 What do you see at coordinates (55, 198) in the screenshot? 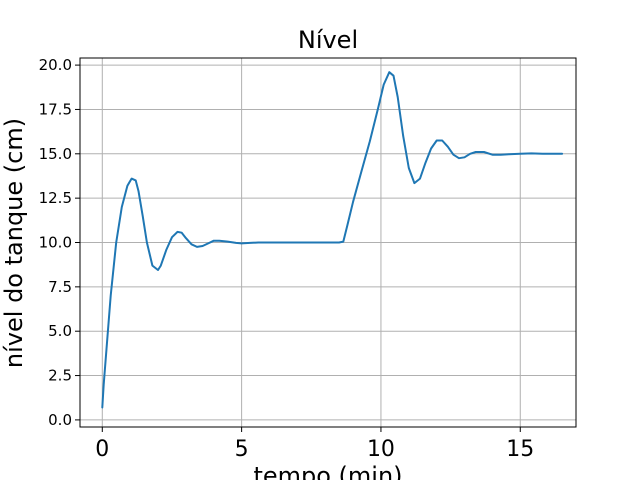
I see `y-tick-label: 12.5` at bounding box center [55, 198].